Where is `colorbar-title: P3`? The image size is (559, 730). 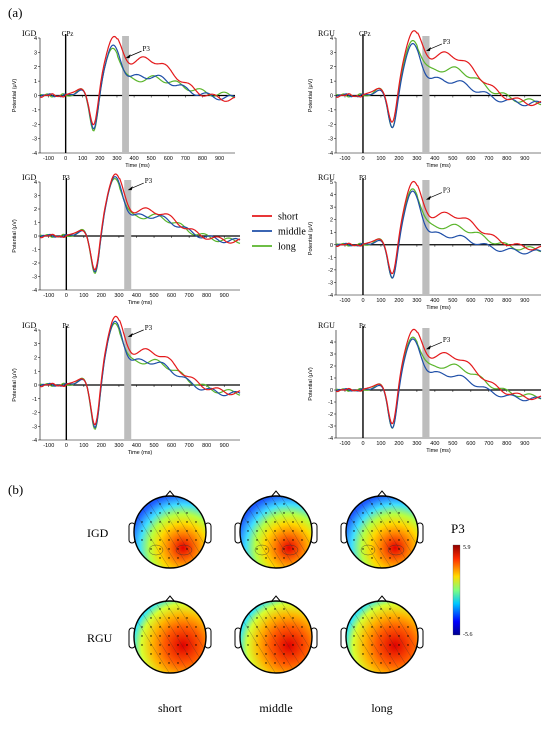 colorbar-title: P3 is located at coordinates (458, 528).